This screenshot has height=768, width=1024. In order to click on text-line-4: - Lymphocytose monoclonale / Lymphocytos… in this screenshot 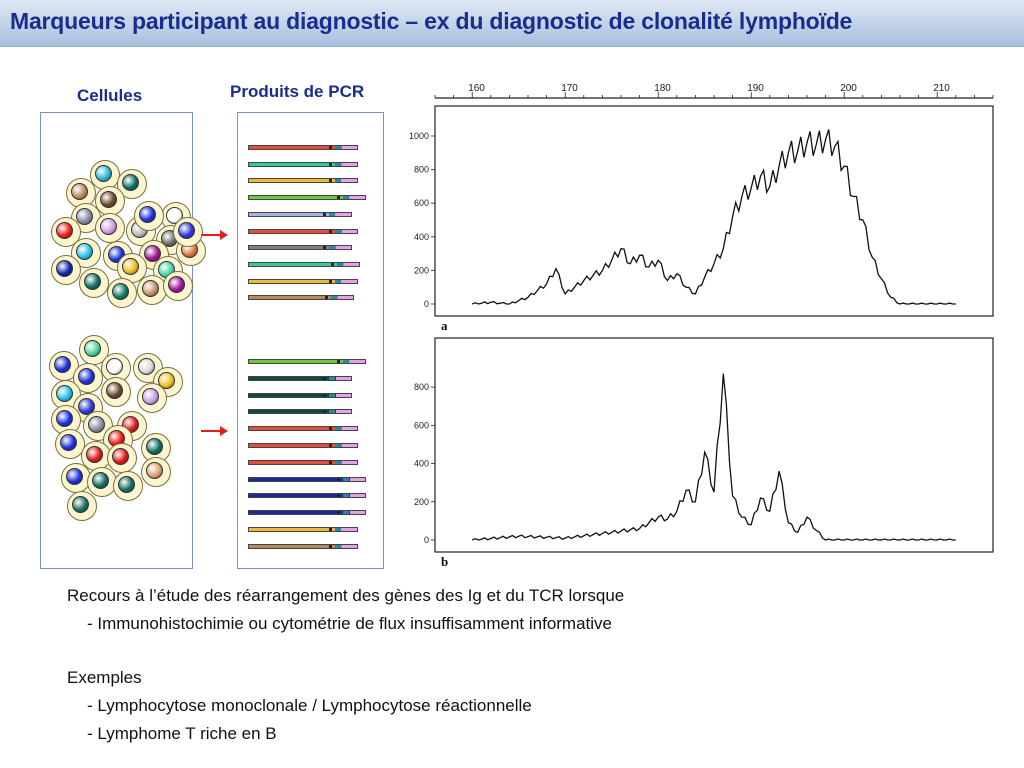, I will do `click(309, 705)`.